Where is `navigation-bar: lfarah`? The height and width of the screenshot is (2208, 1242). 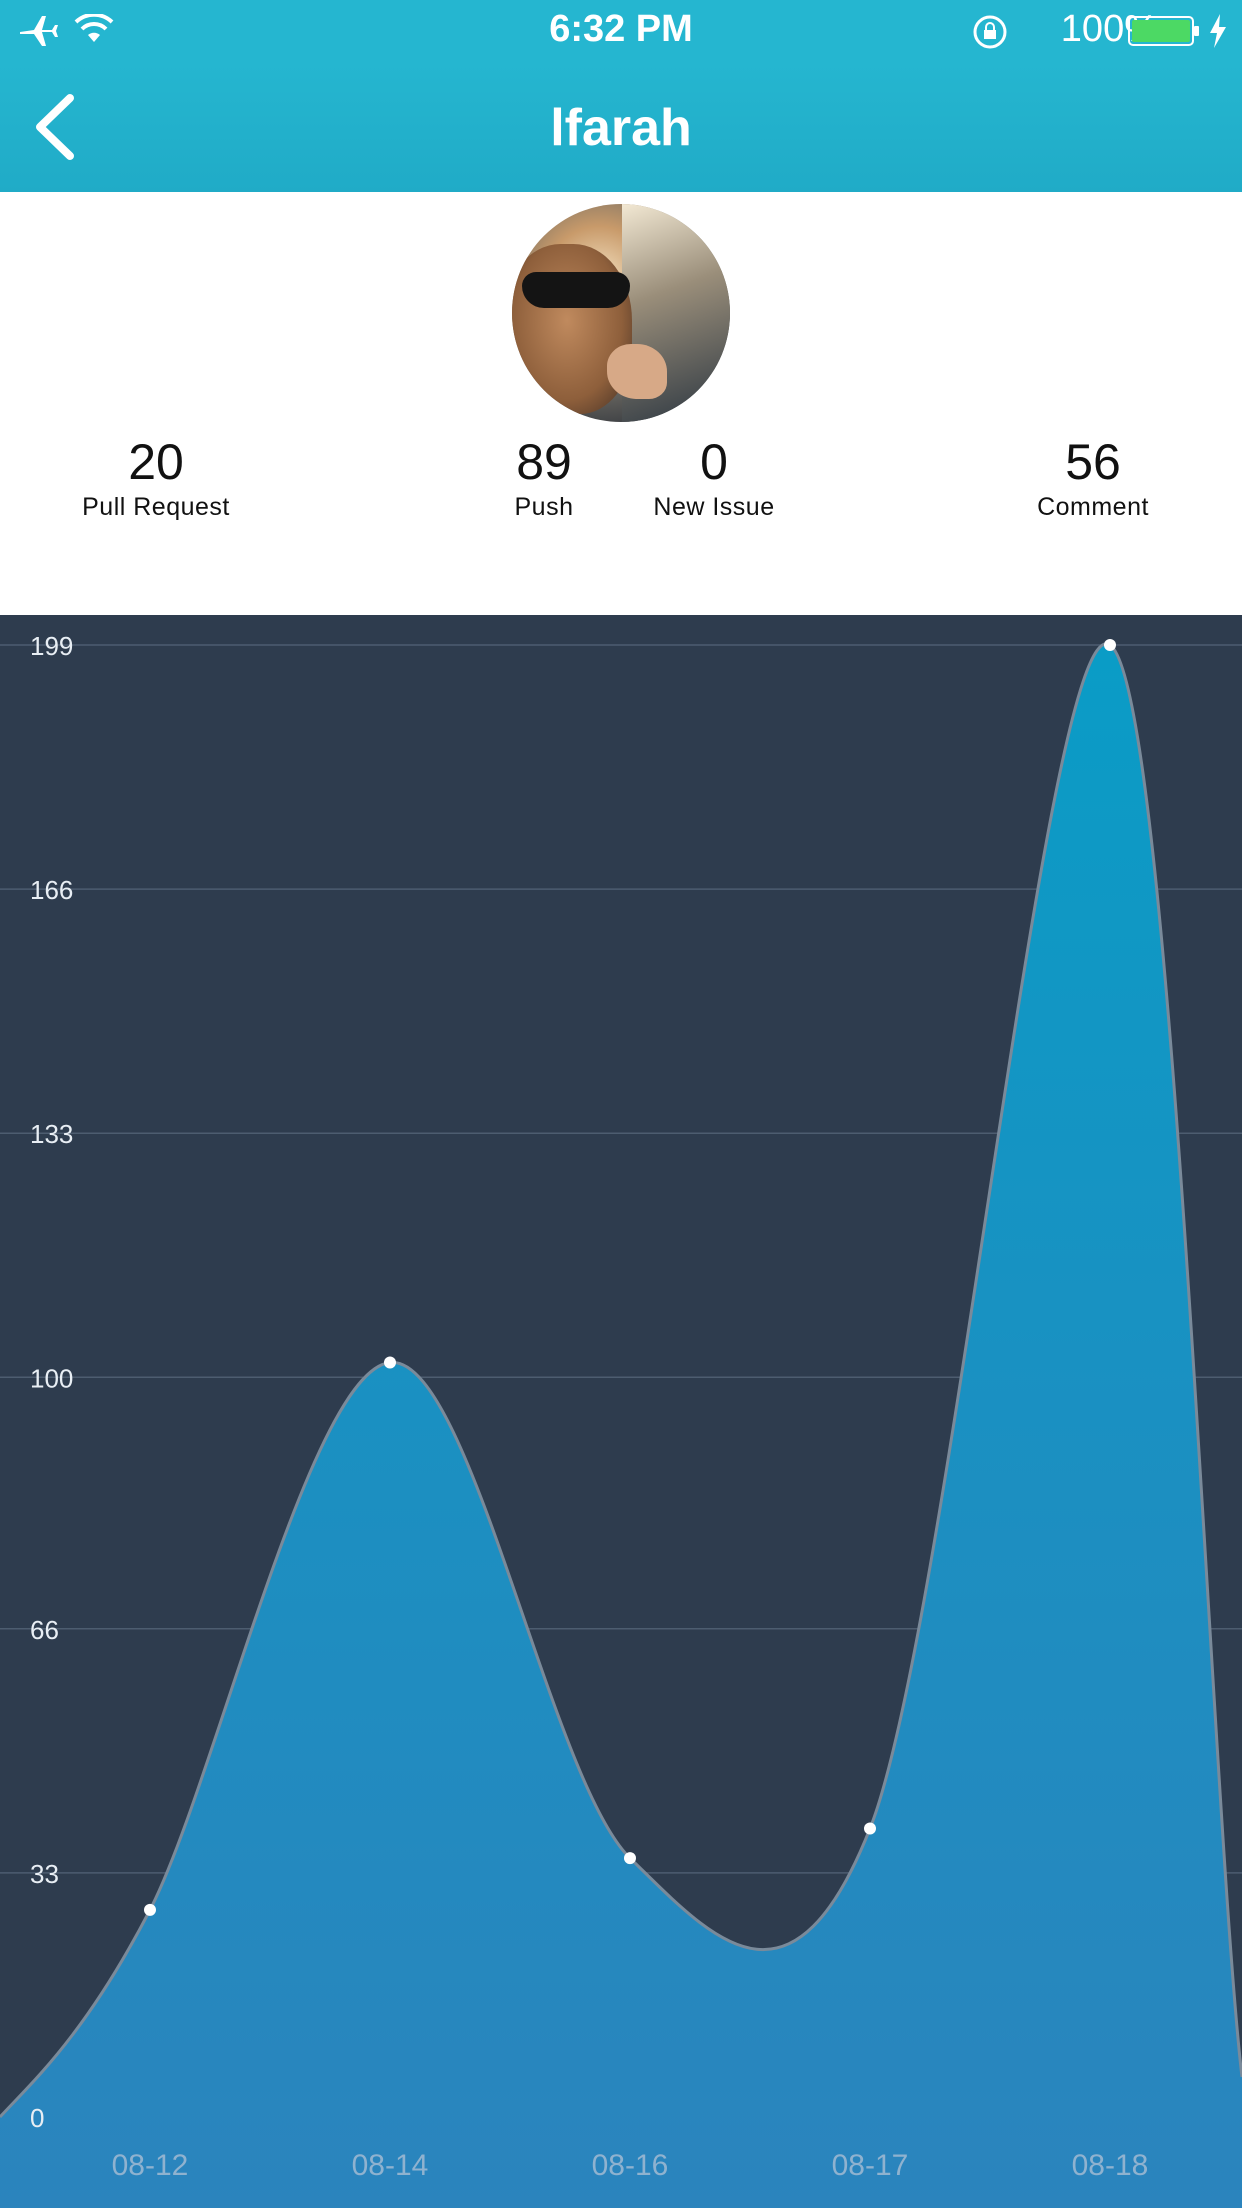 navigation-bar: lfarah is located at coordinates (621, 127).